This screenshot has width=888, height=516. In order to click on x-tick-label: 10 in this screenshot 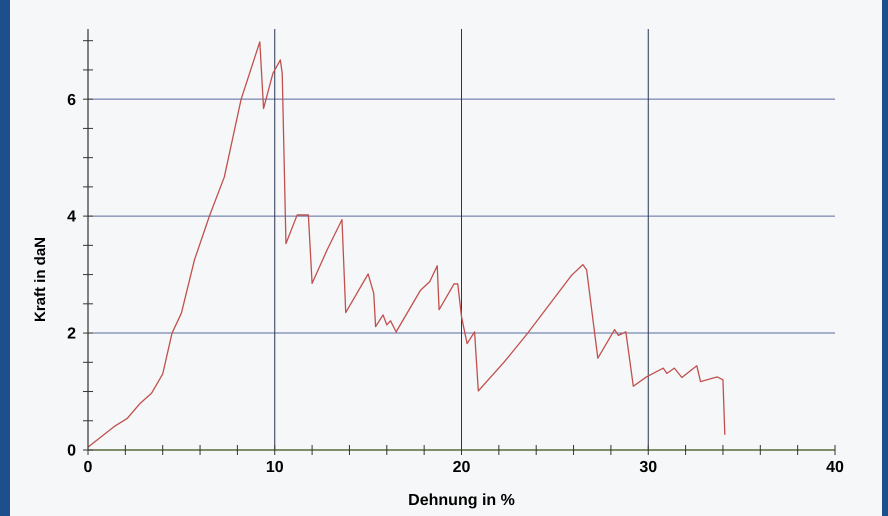, I will do `click(275, 467)`.